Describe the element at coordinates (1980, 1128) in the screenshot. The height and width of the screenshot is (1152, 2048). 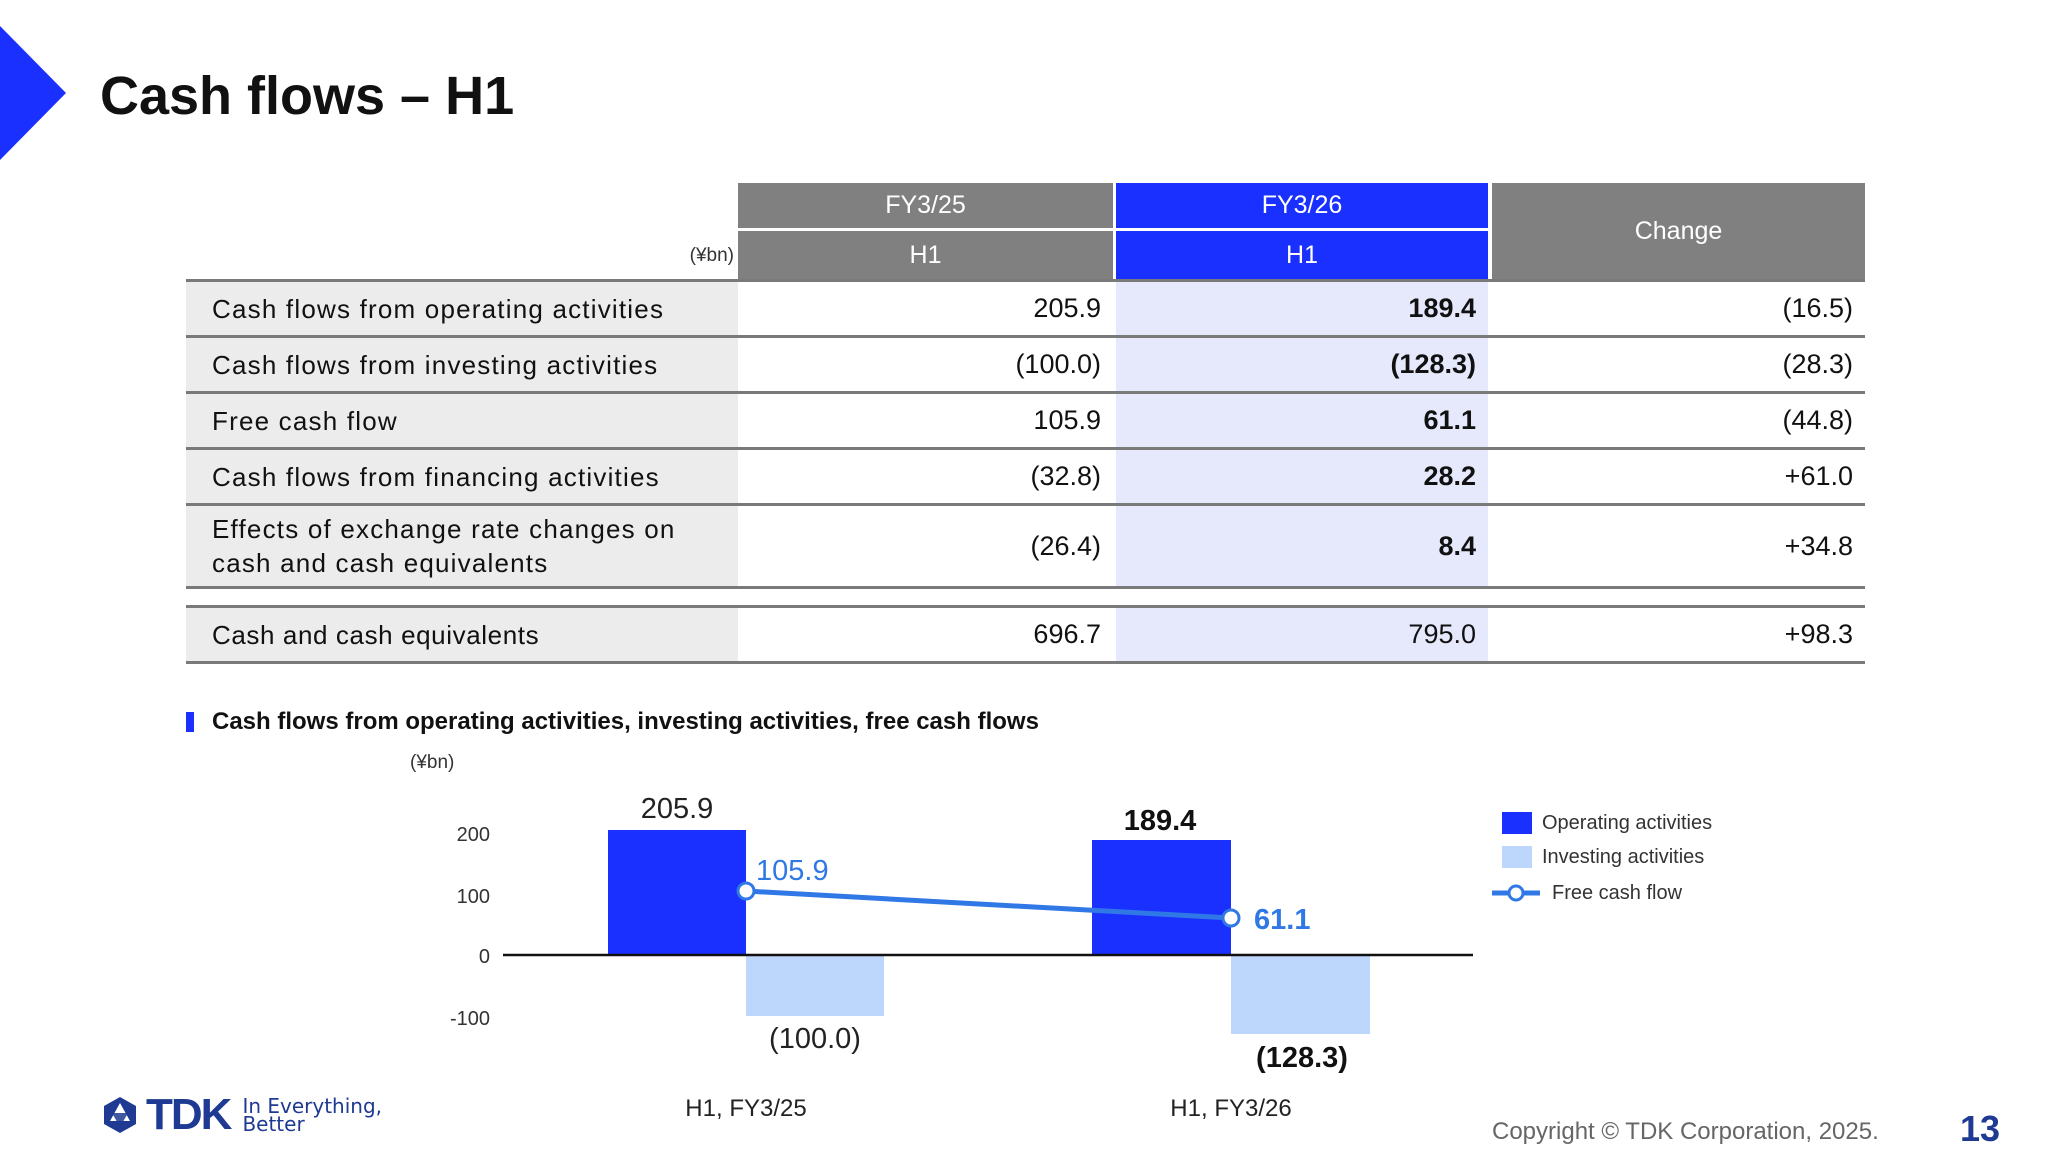
I see `page-number: 13` at that location.